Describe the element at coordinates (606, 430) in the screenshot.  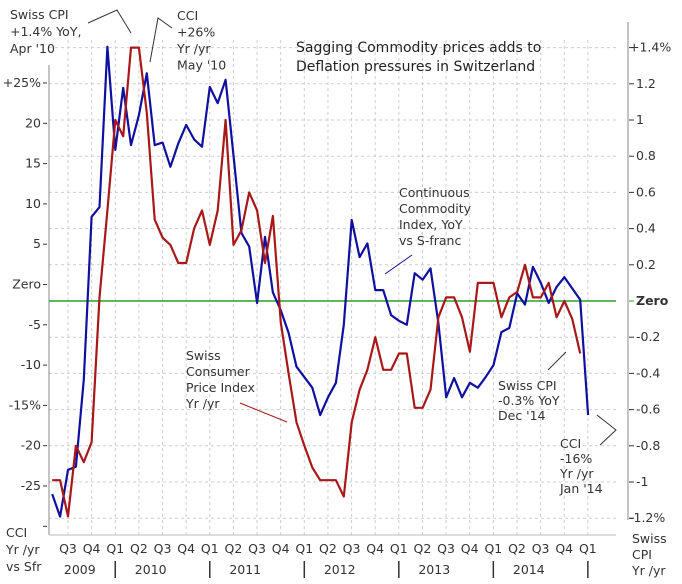
I see `leader-line-cci-latest` at that location.